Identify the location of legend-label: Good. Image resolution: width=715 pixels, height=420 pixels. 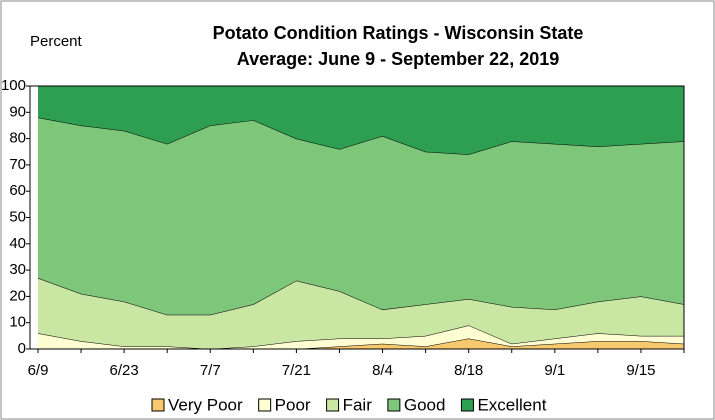
(425, 404).